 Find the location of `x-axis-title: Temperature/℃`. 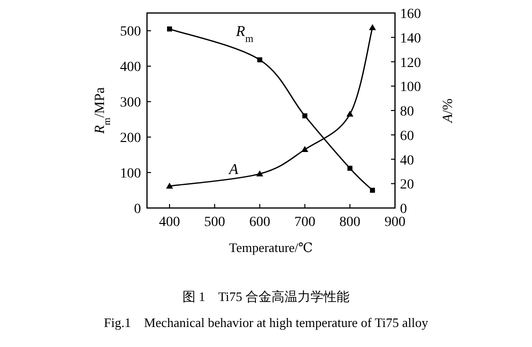

x-axis-title: Temperature/℃ is located at coordinates (271, 247).